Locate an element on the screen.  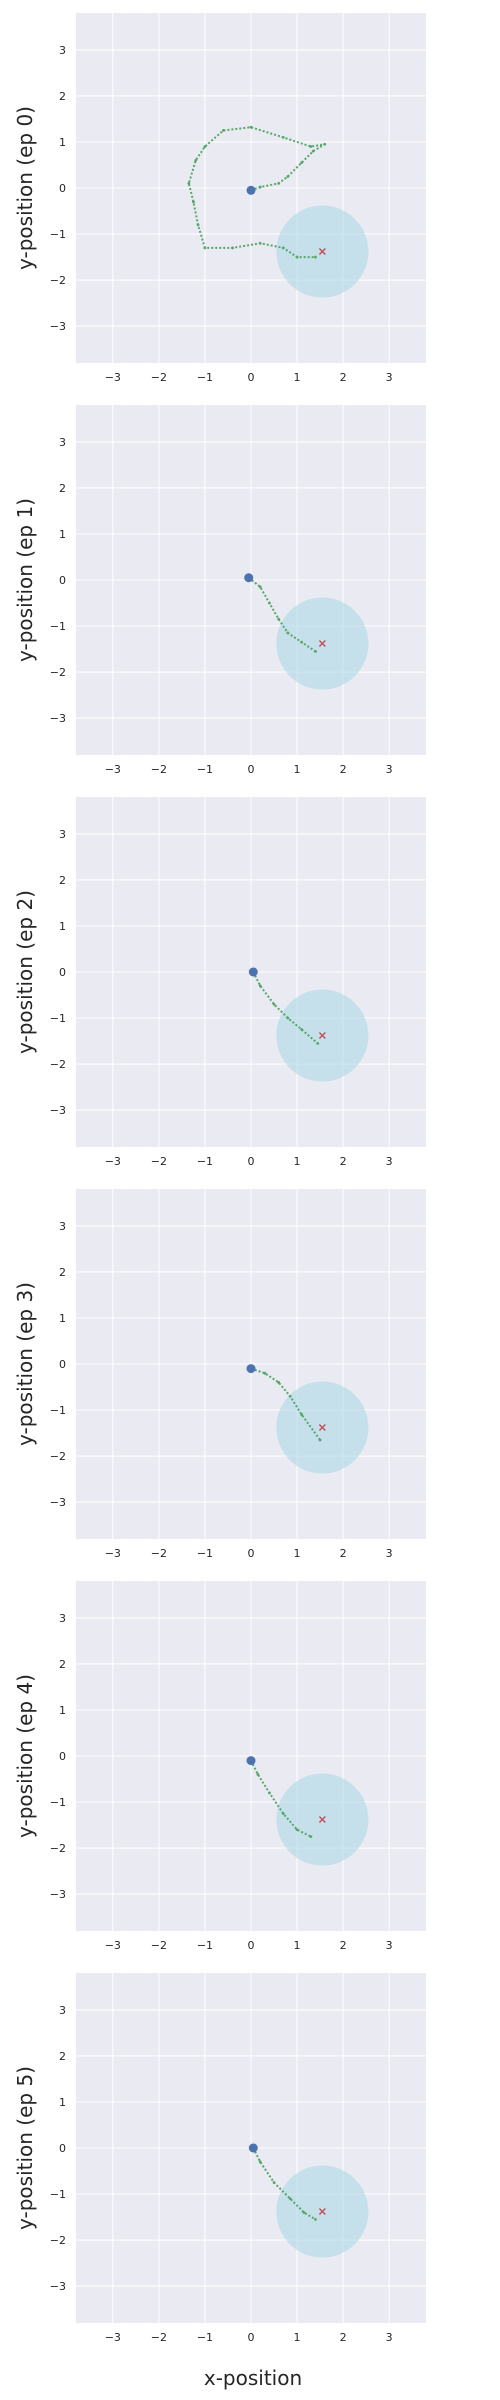
y-axis-label: y-position (ep 2) is located at coordinates (25, 972).